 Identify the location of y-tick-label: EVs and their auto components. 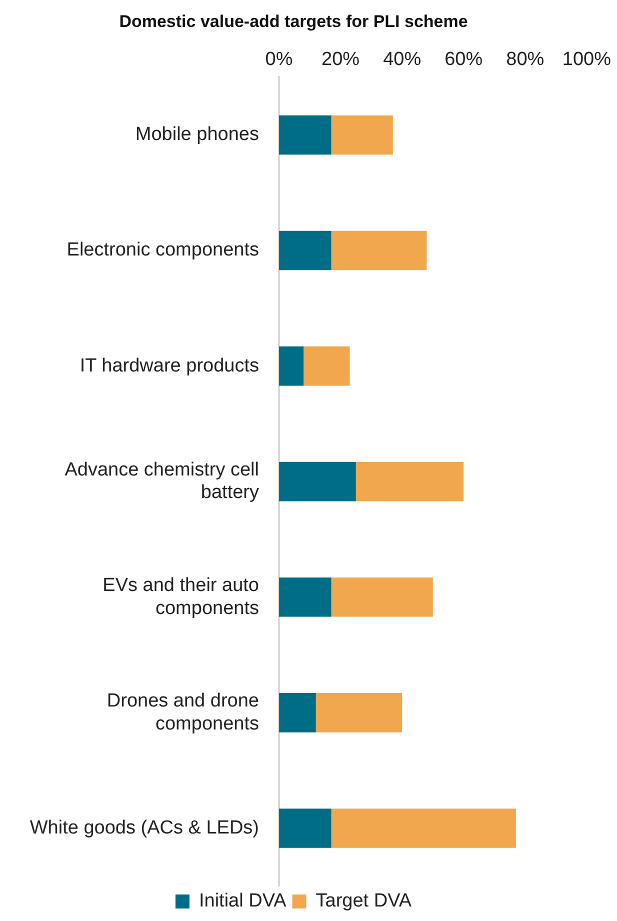
(180, 596).